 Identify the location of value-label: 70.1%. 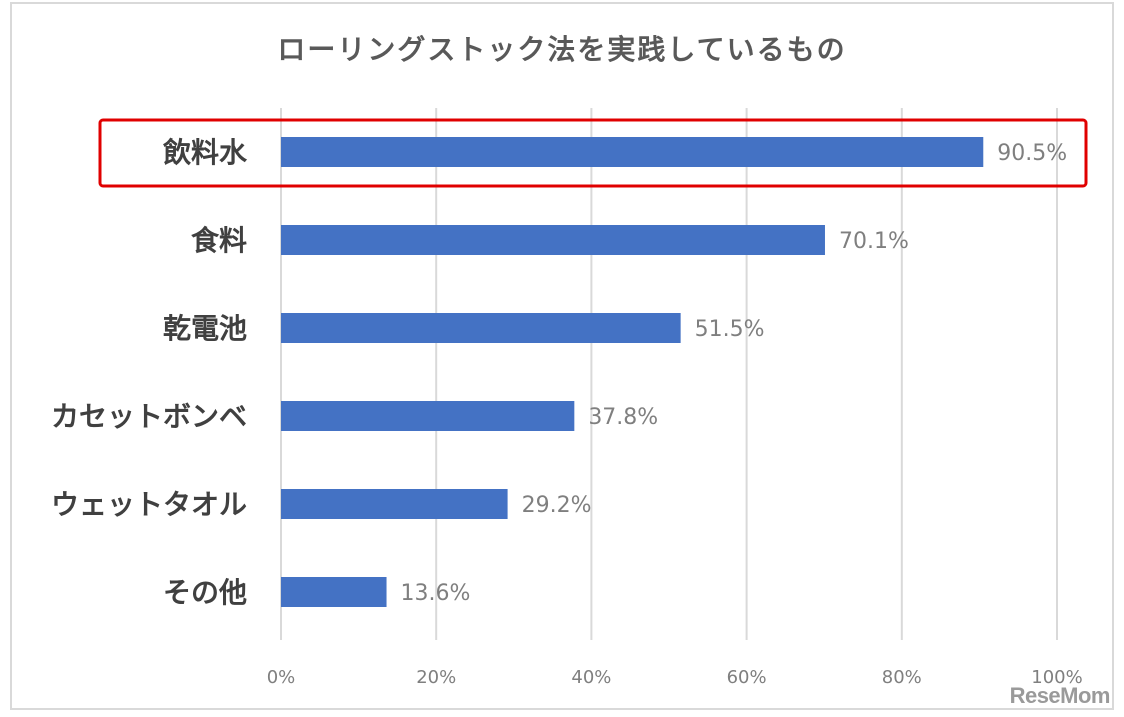
(874, 241).